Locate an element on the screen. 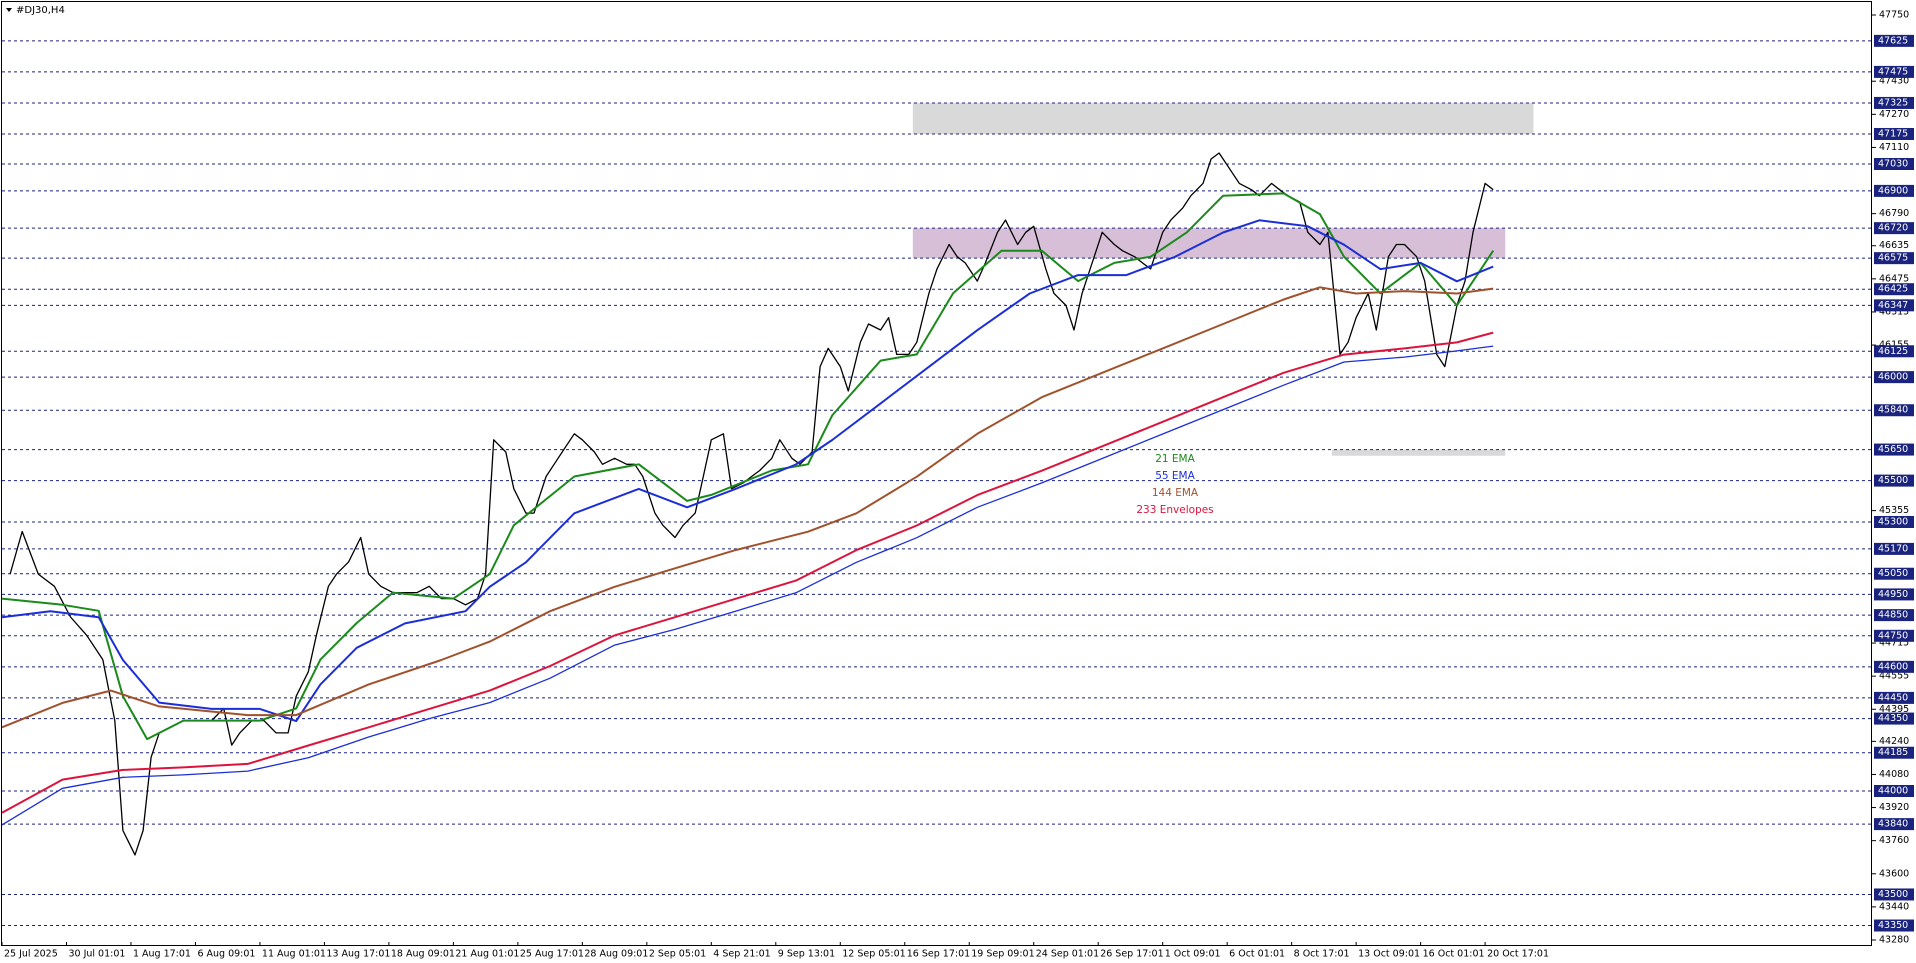  level-label: 46720 is located at coordinates (1893, 228).